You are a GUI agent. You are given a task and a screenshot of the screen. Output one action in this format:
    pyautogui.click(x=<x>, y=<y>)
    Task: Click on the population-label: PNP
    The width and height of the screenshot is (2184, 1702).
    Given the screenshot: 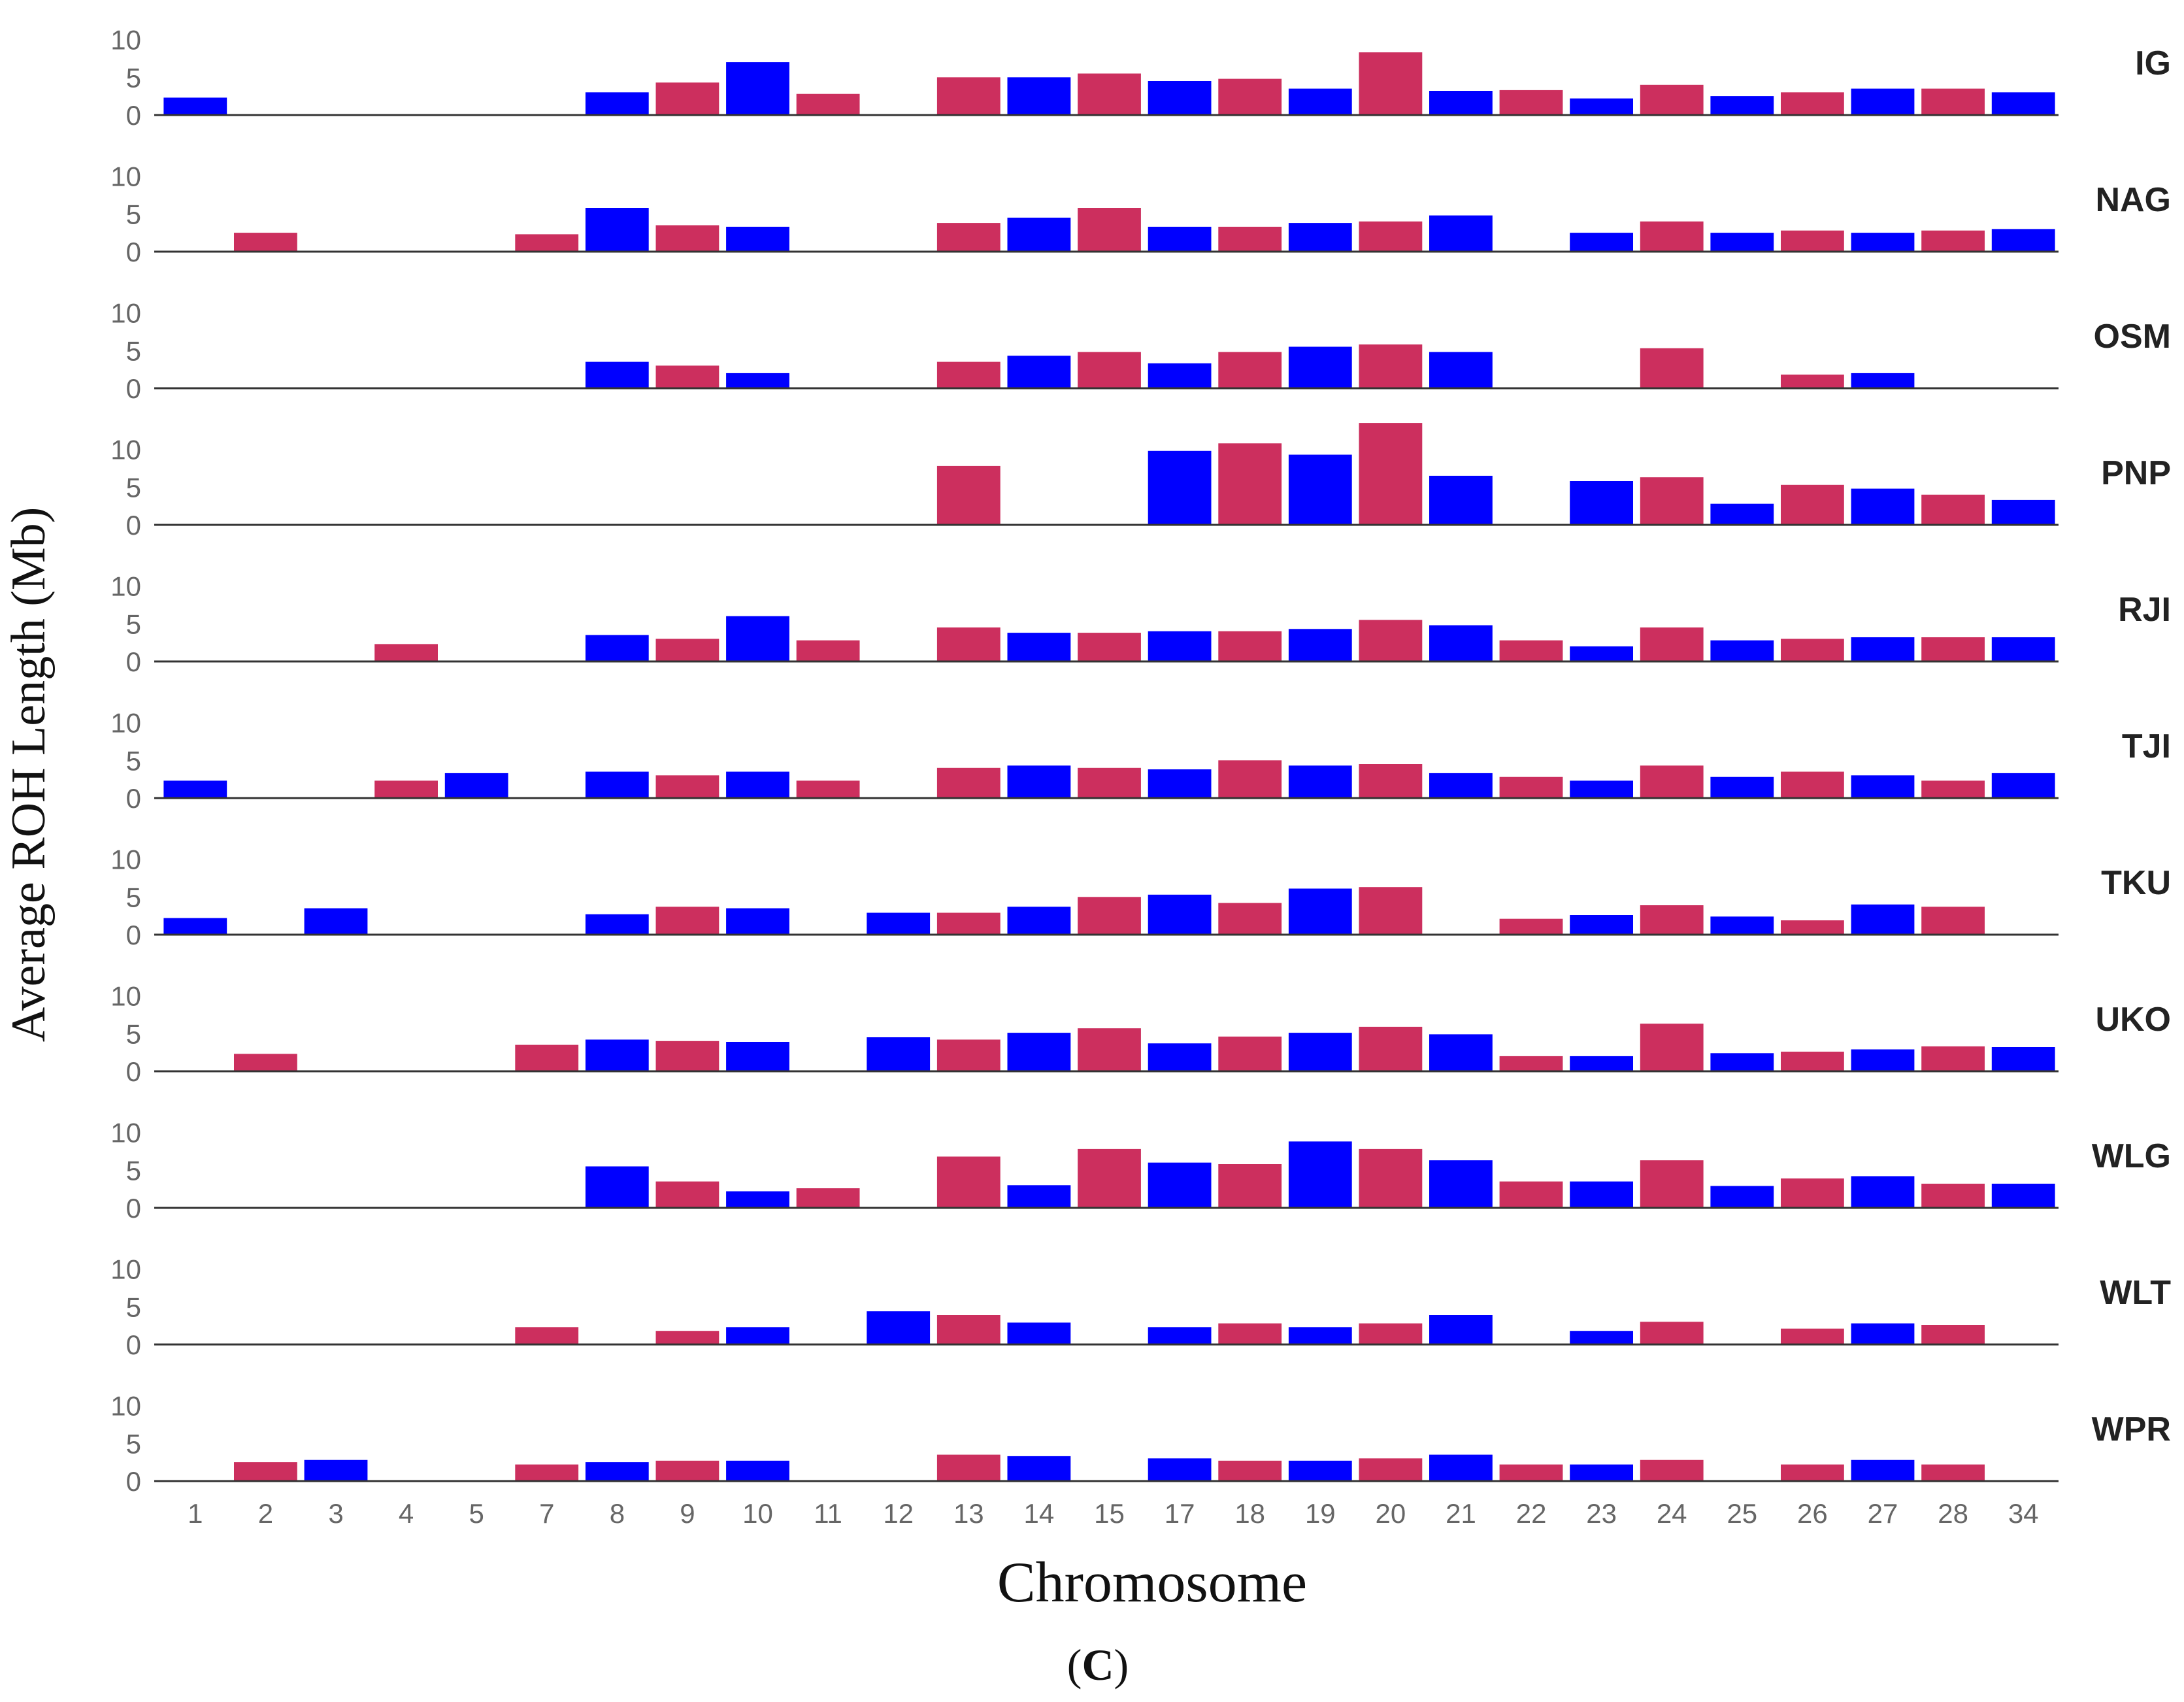 What is the action you would take?
    pyautogui.click(x=2136, y=473)
    